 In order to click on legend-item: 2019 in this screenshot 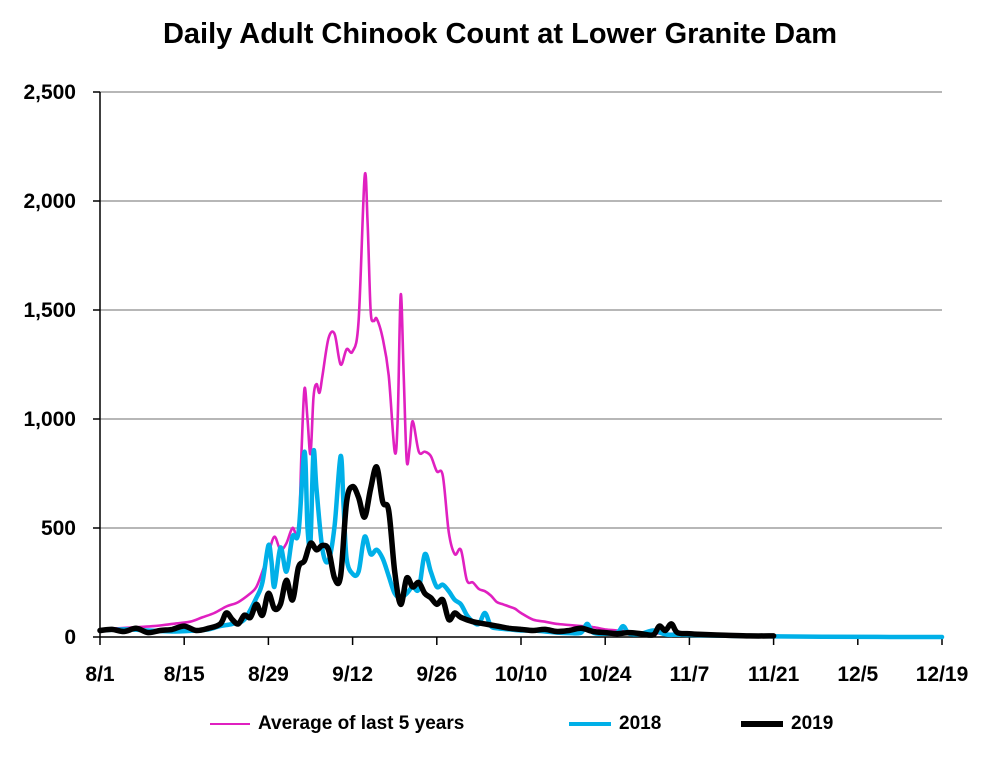, I will do `click(787, 724)`.